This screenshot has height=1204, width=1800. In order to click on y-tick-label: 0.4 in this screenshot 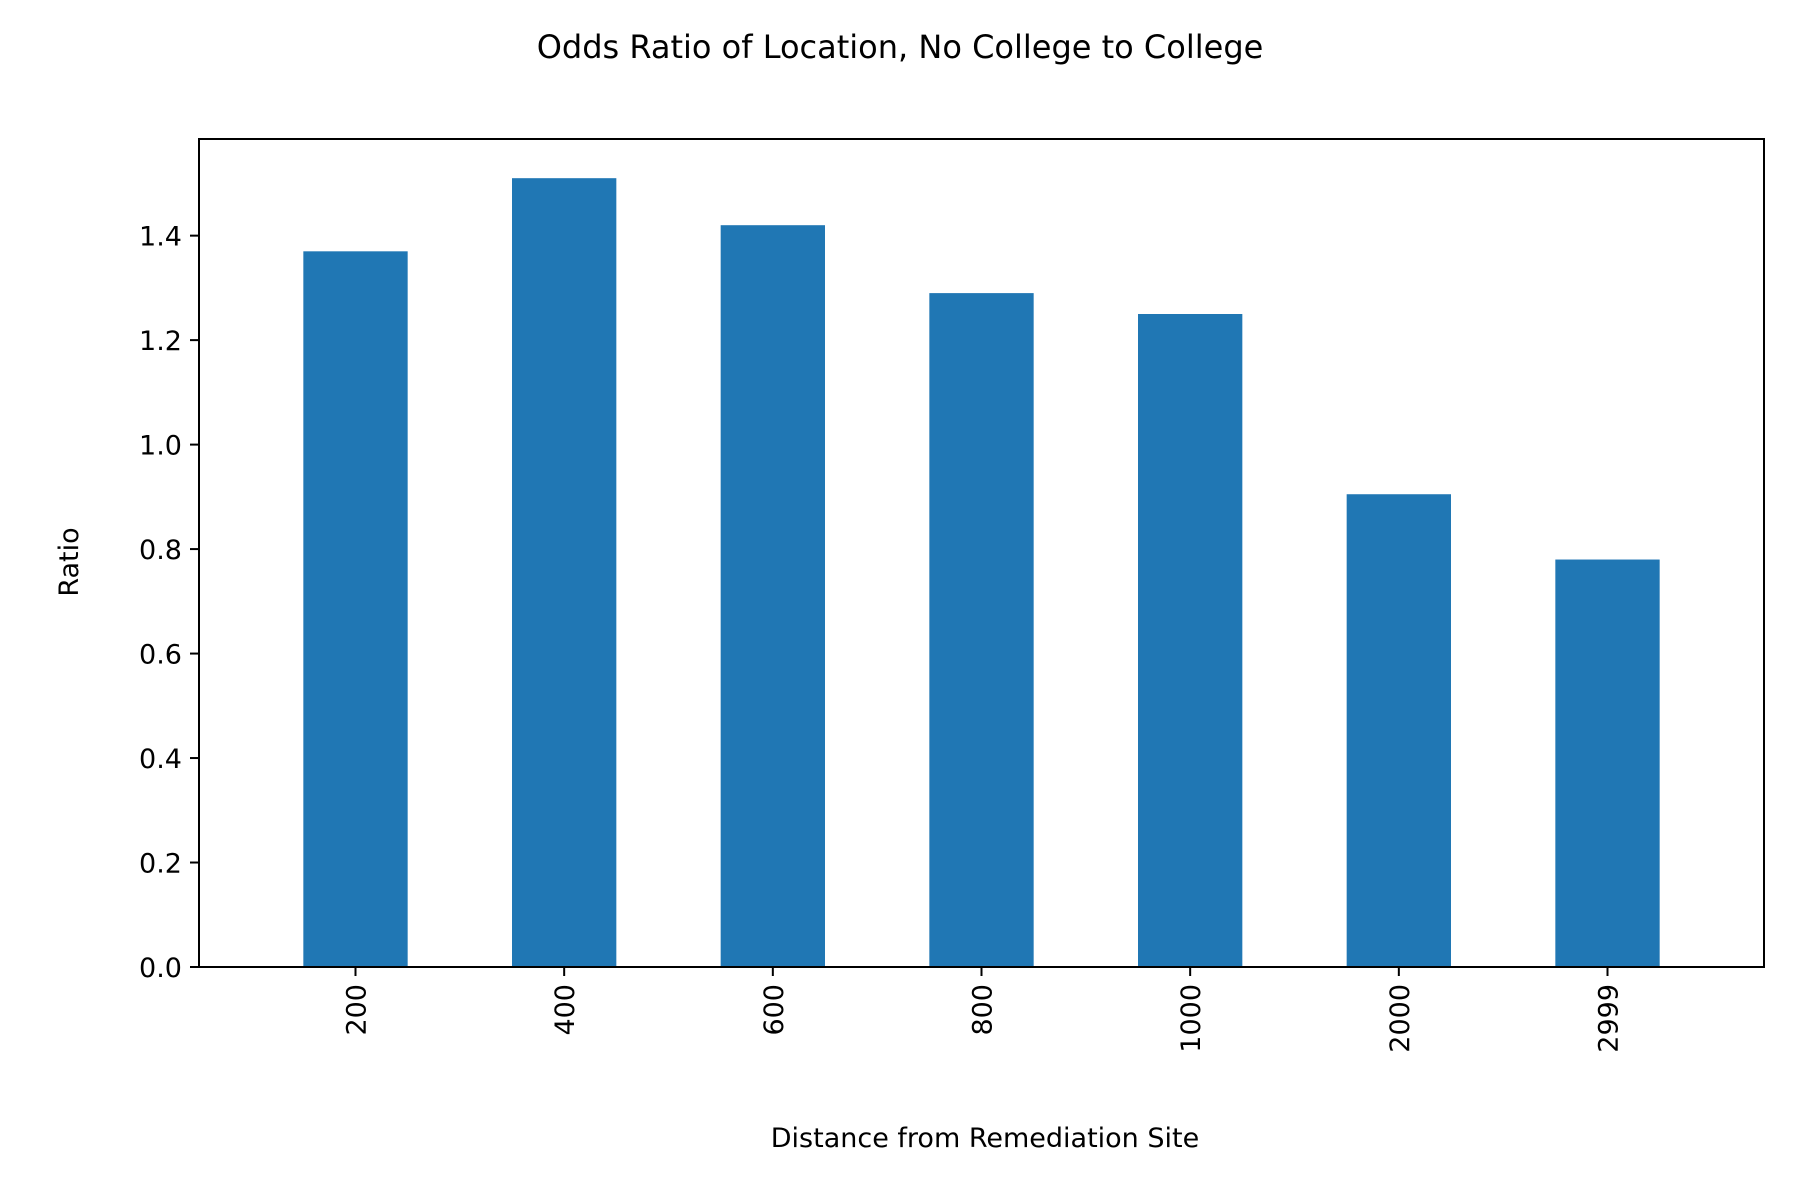, I will do `click(160, 759)`.